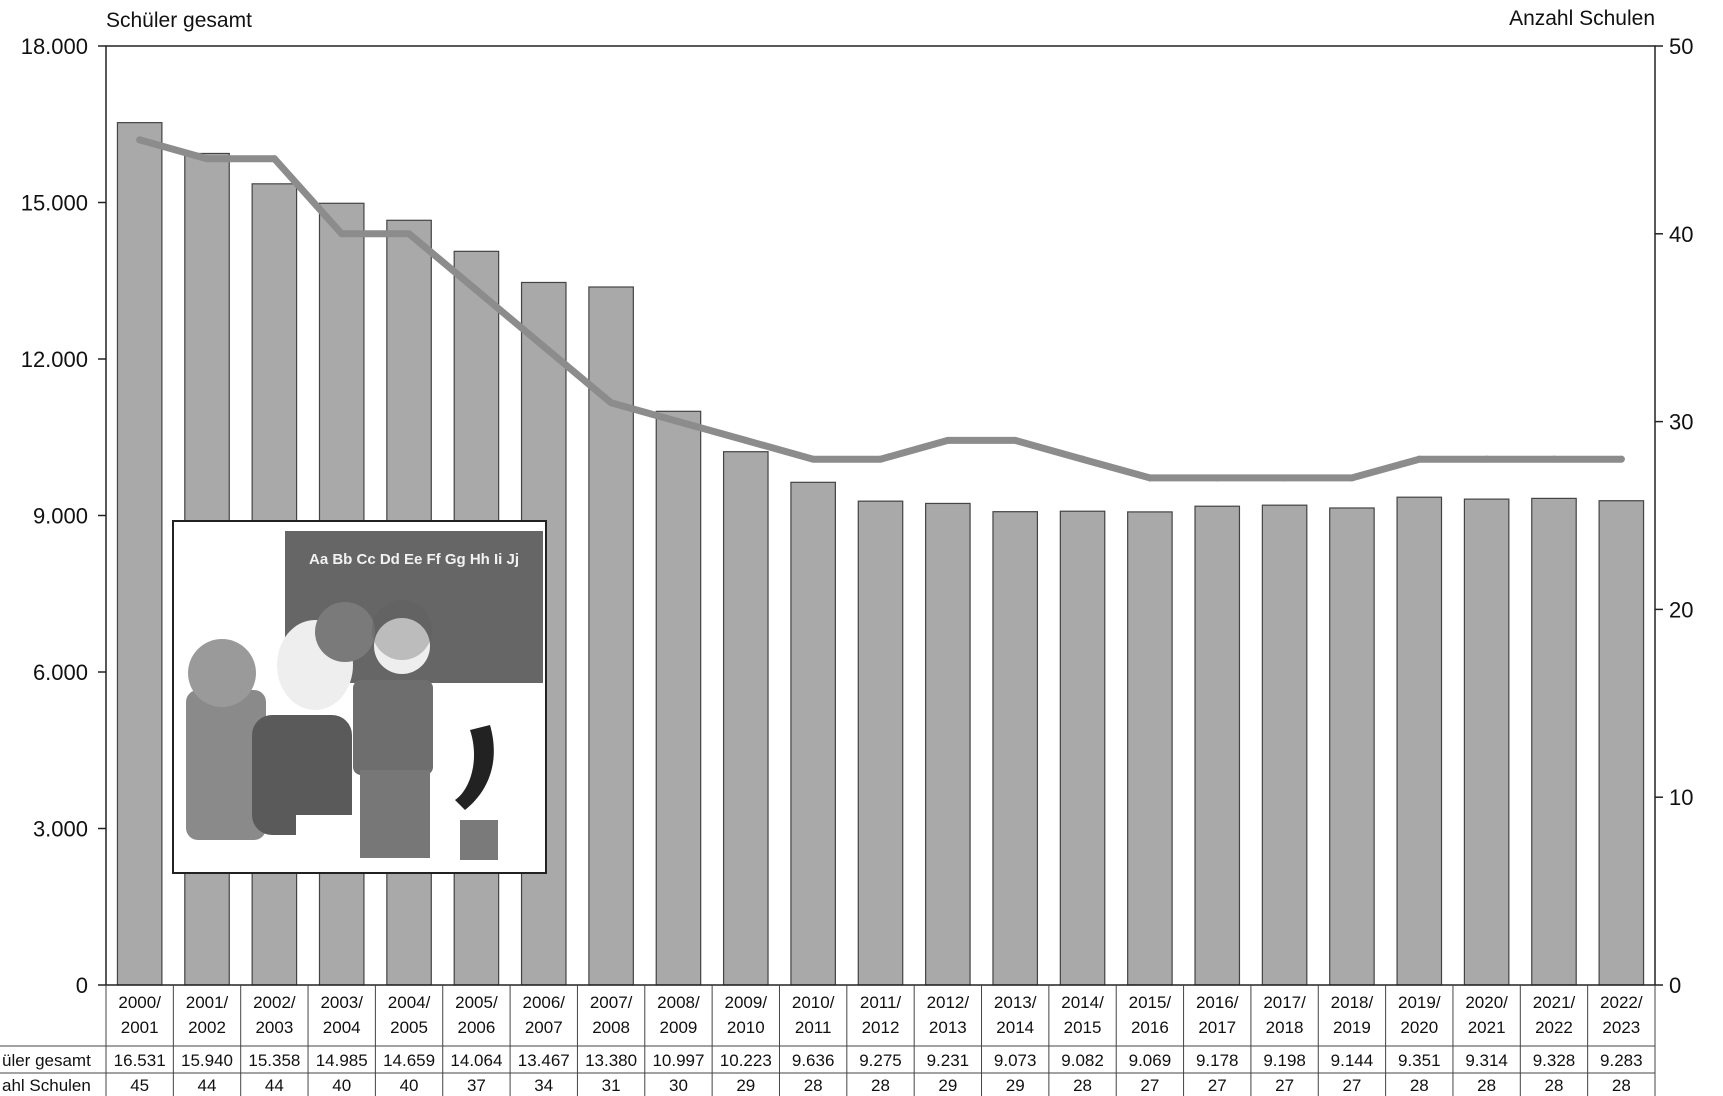 Image resolution: width=1723 pixels, height=1096 pixels. Describe the element at coordinates (46, 1085) in the screenshot. I see `table-row-label-1: ahl Schulen` at that location.